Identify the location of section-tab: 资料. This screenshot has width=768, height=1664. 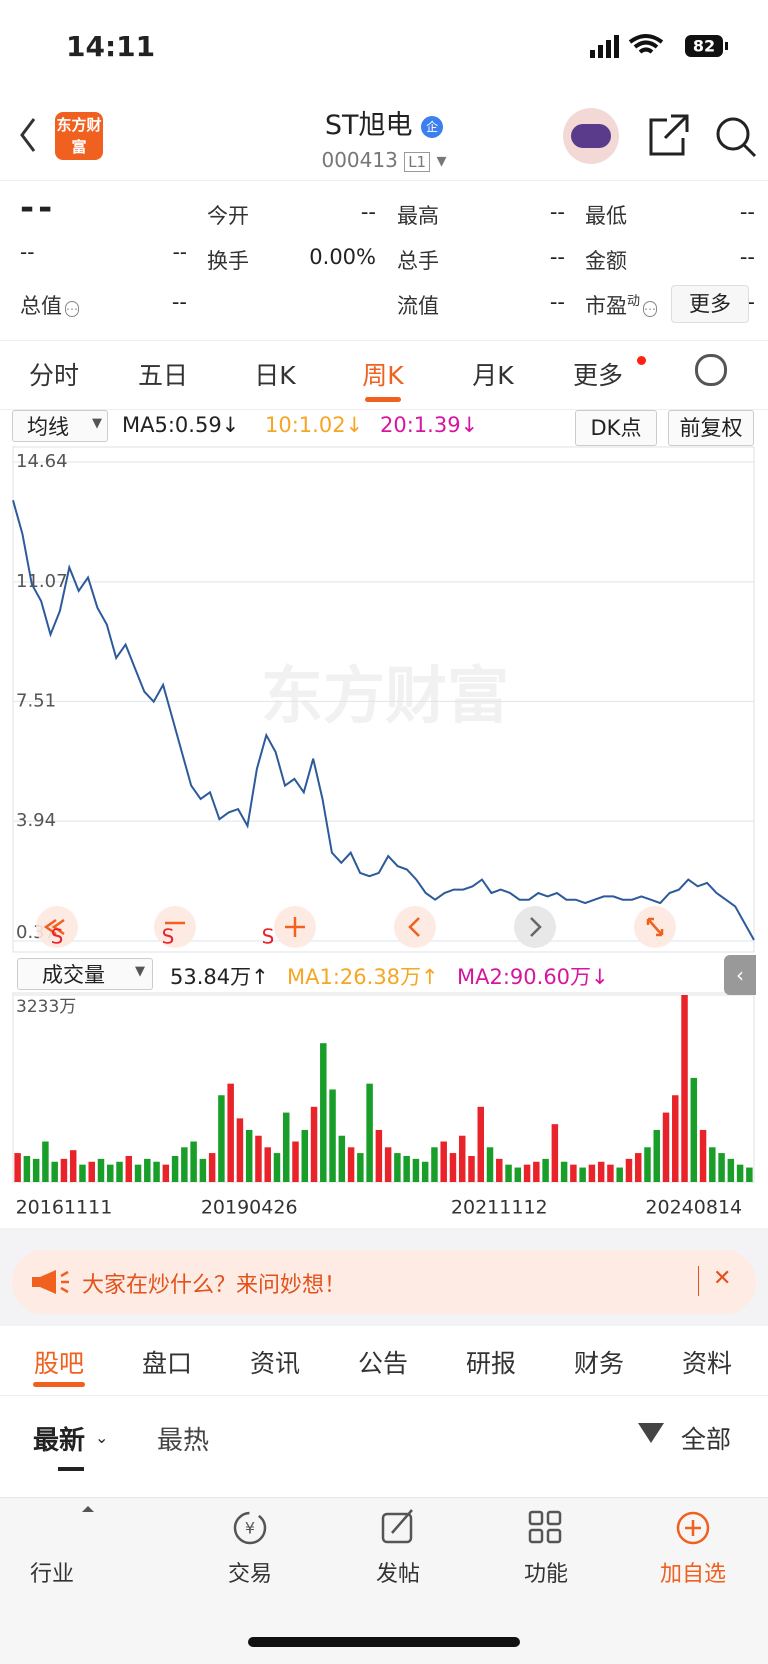
(706, 1363).